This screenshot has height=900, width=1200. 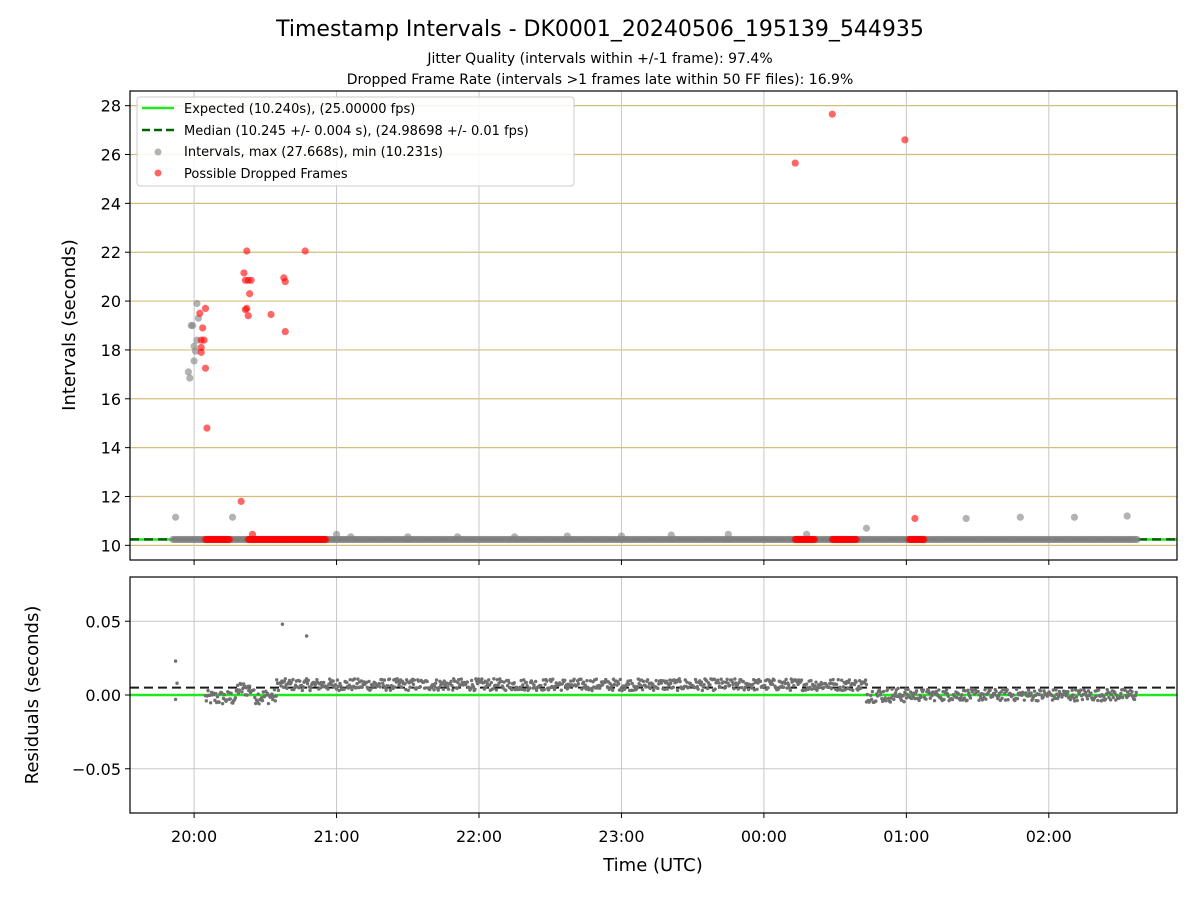 I want to click on x-tick-label: 02:00, so click(x=1049, y=836).